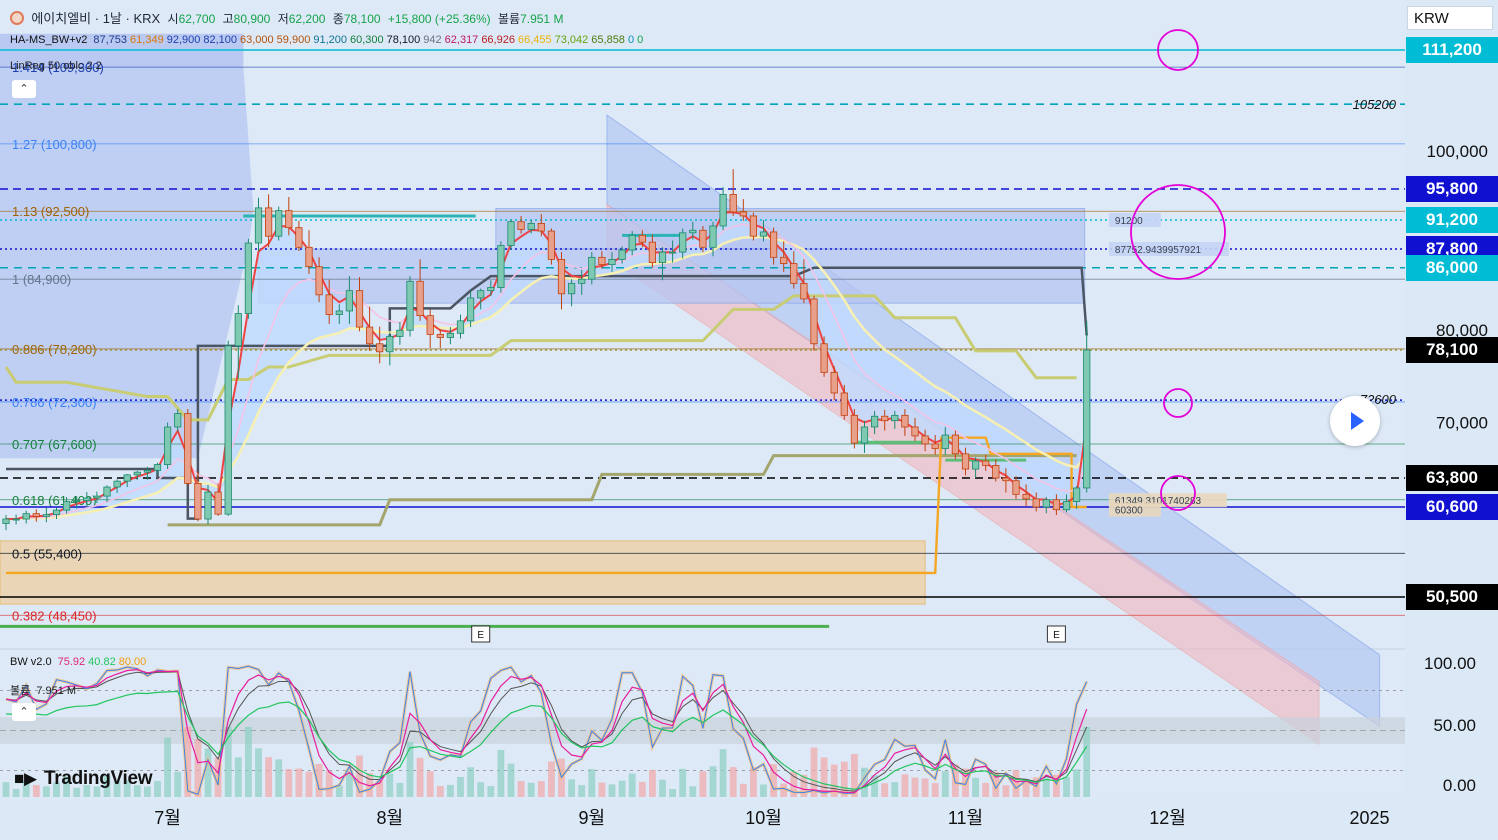 The height and width of the screenshot is (840, 1498). What do you see at coordinates (257, 40) in the screenshot?
I see `hams-value: 63,000` at bounding box center [257, 40].